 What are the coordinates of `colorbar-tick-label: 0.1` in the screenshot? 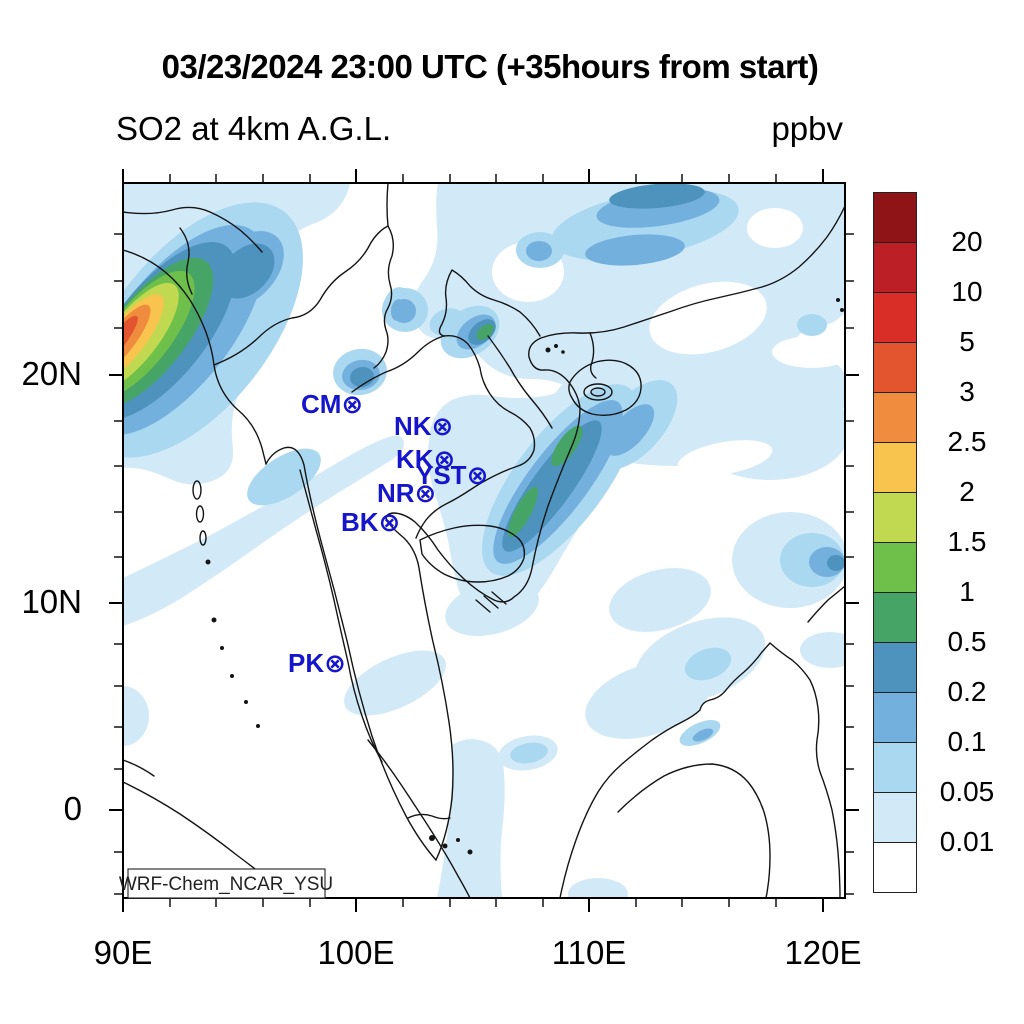 It's located at (967, 741).